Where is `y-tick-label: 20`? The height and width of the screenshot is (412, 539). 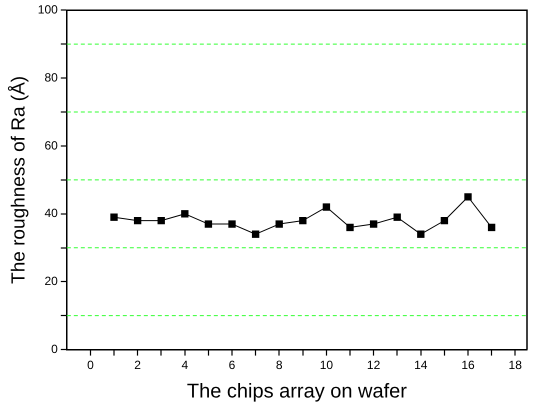
y-tick-label: 20 is located at coordinates (51, 281).